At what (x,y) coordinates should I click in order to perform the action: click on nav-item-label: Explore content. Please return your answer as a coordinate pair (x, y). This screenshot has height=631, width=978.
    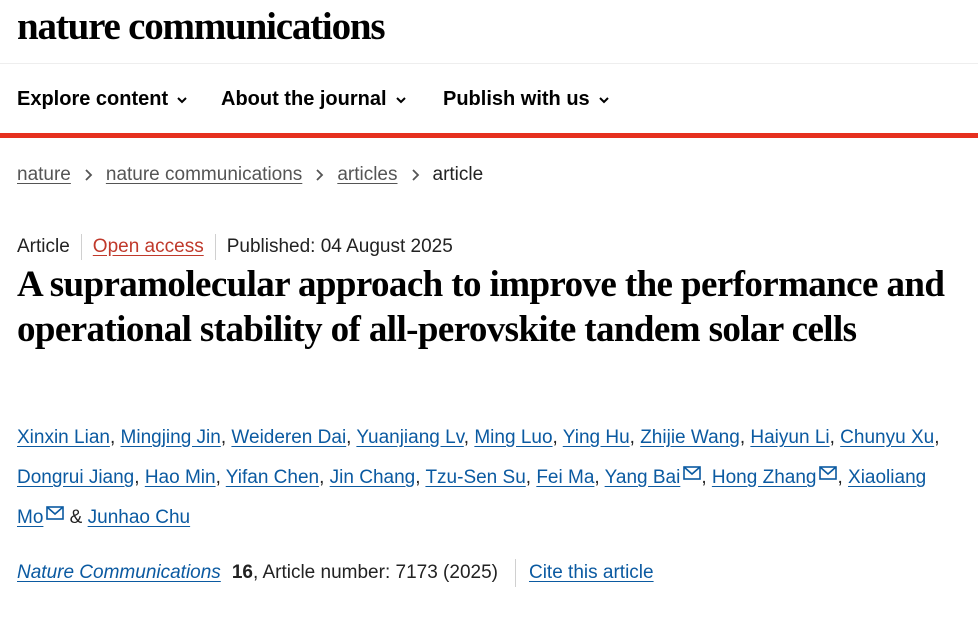
    Looking at the image, I should click on (93, 99).